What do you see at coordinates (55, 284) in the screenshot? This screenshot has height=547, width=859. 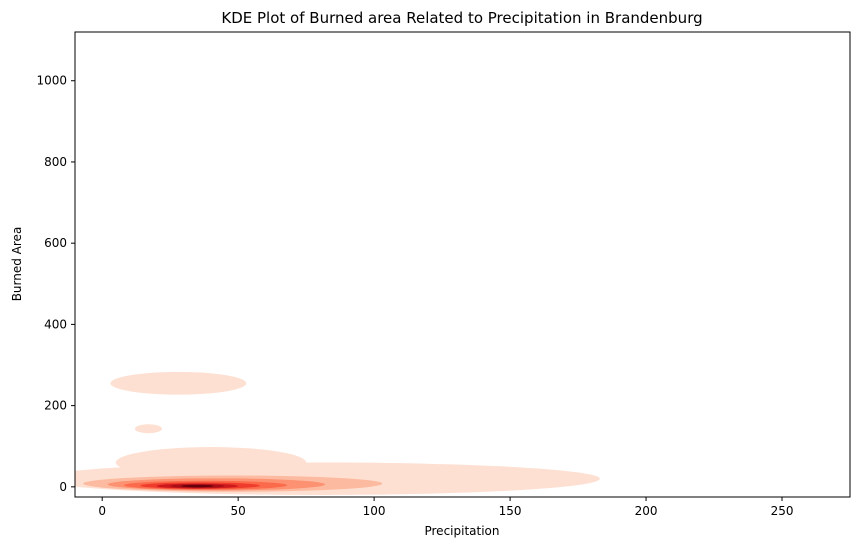 I see `y-axis: 0 200 400 600 800 1000` at bounding box center [55, 284].